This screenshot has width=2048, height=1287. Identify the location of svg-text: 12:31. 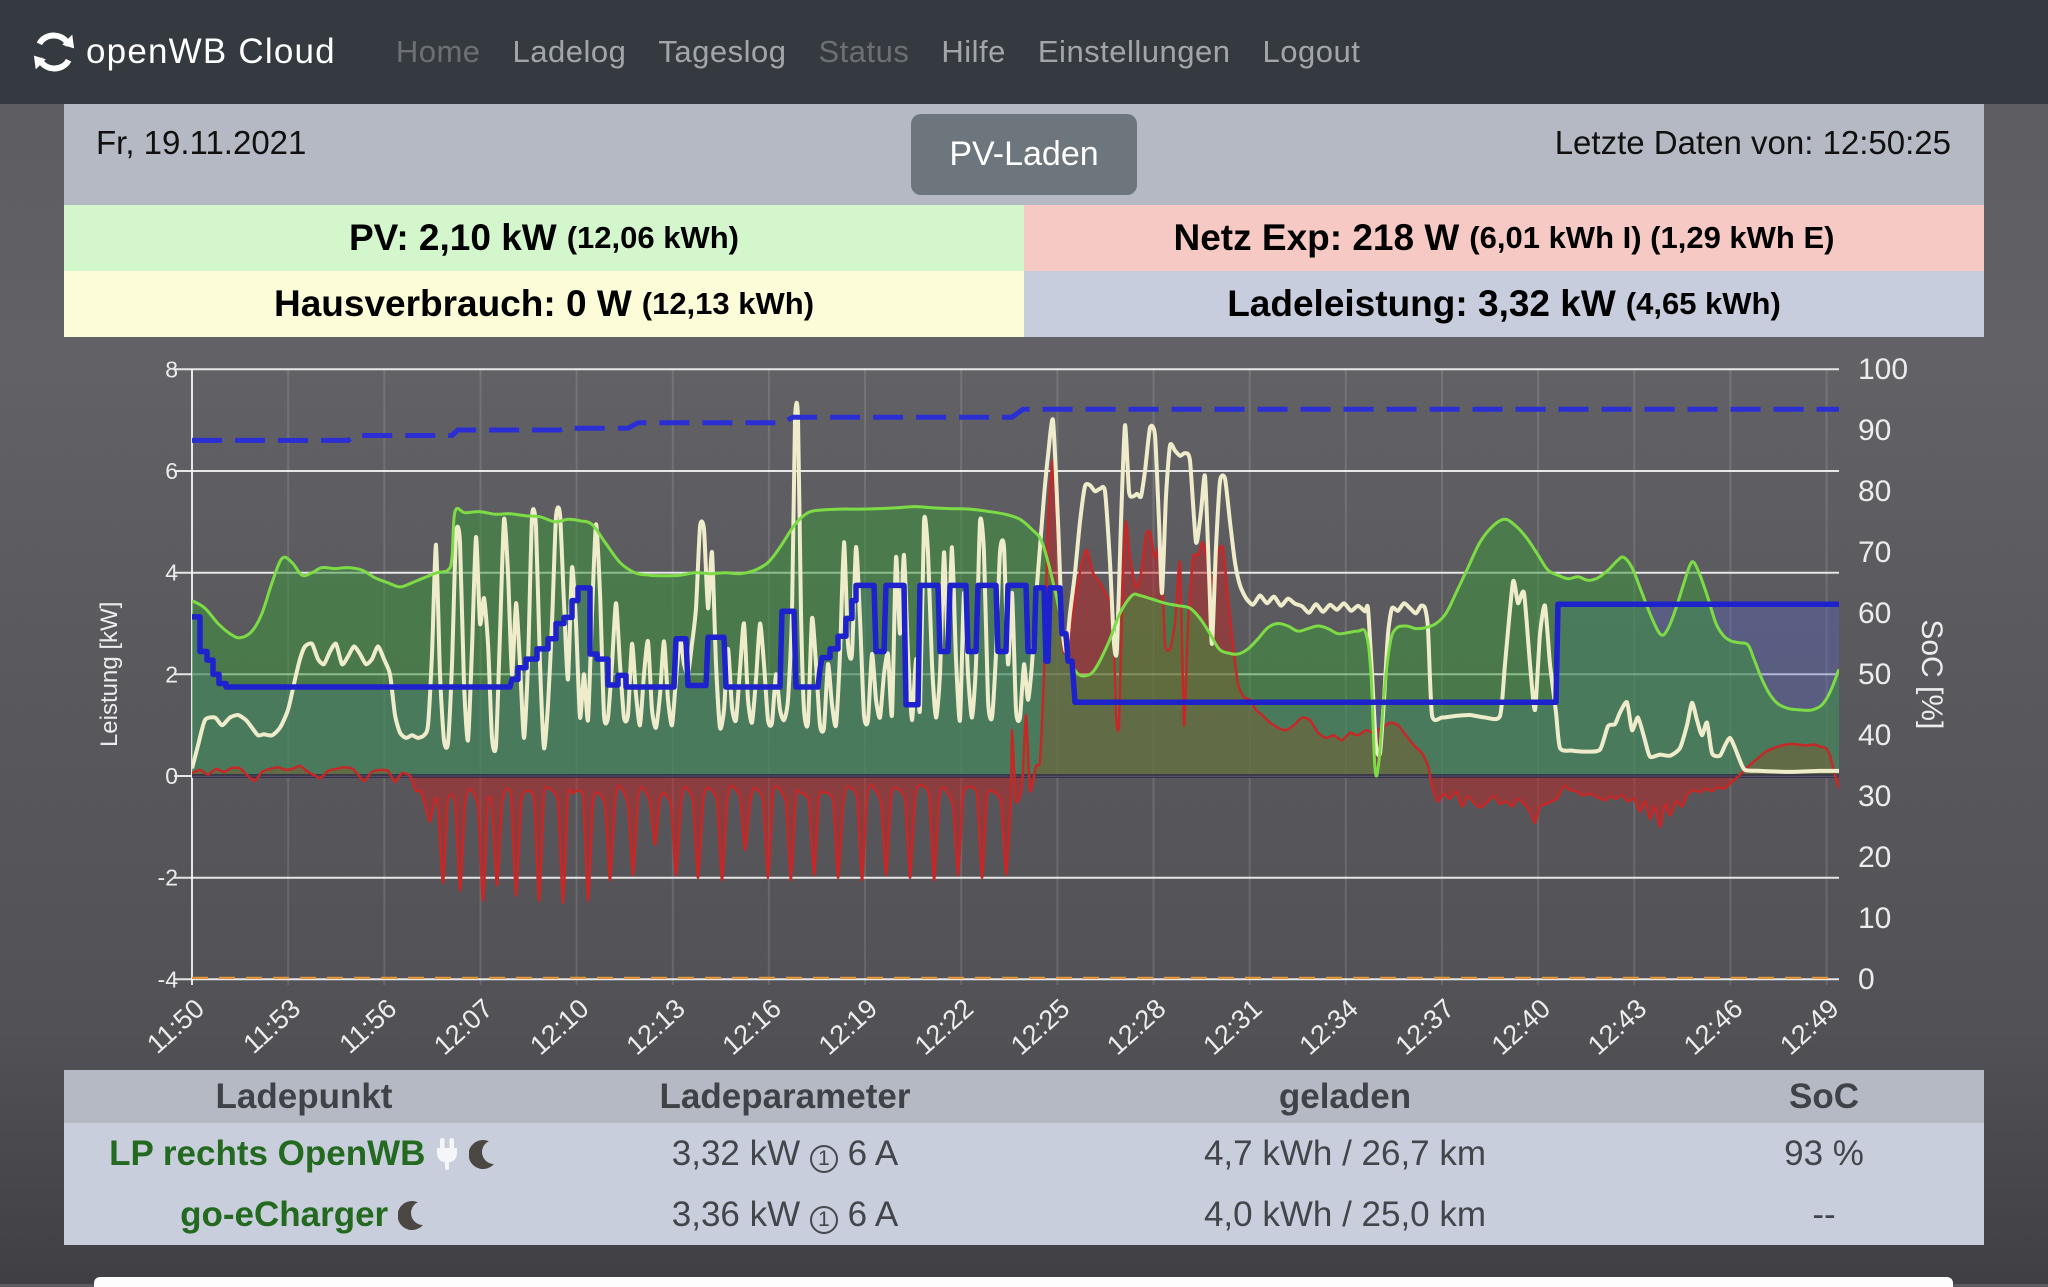
(1232, 1027).